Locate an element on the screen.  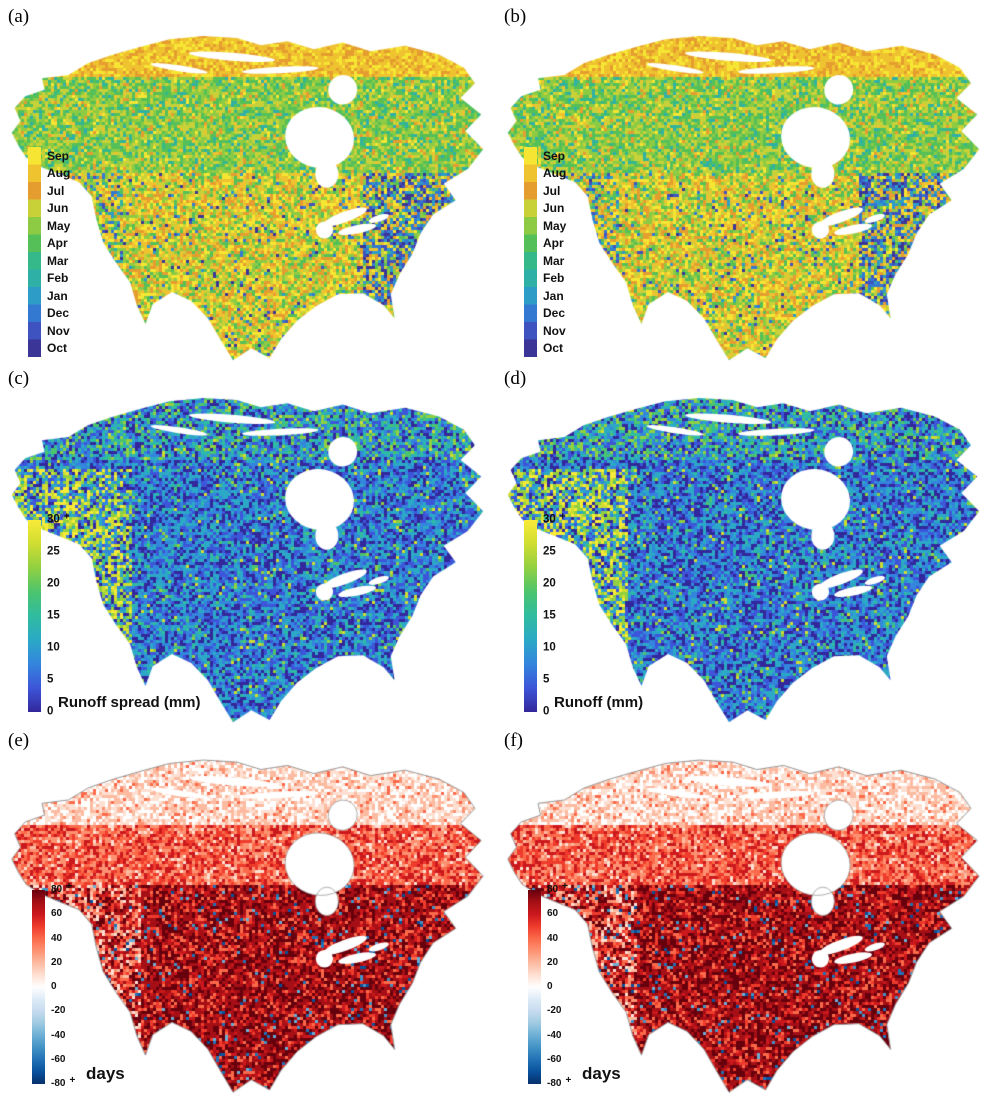
colorbar-tick: Apr is located at coordinates (57, 243).